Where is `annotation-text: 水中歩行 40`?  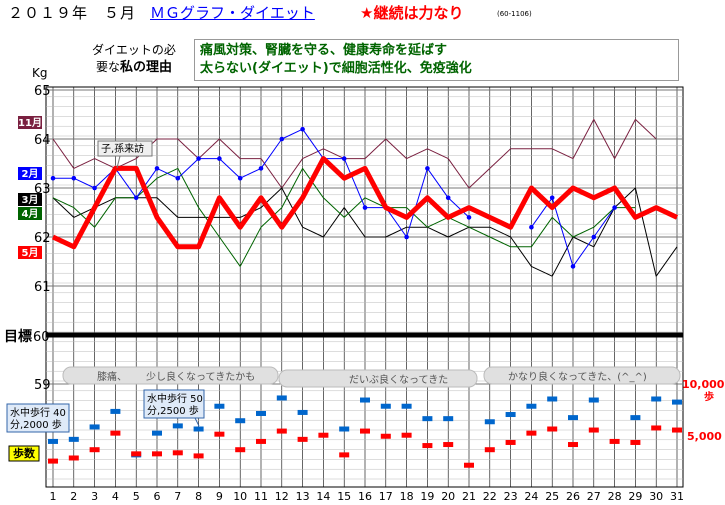 annotation-text: 水中歩行 40 is located at coordinates (38, 412).